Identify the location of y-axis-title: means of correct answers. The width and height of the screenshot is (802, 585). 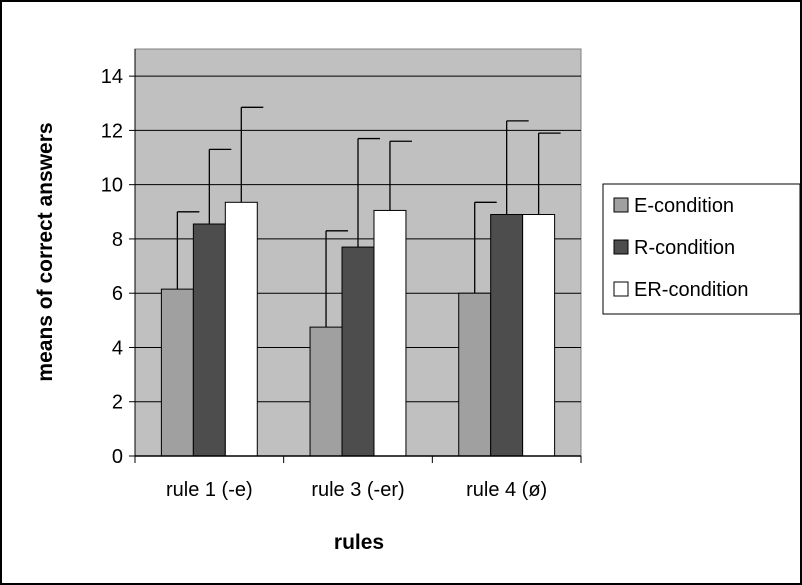
(45, 251).